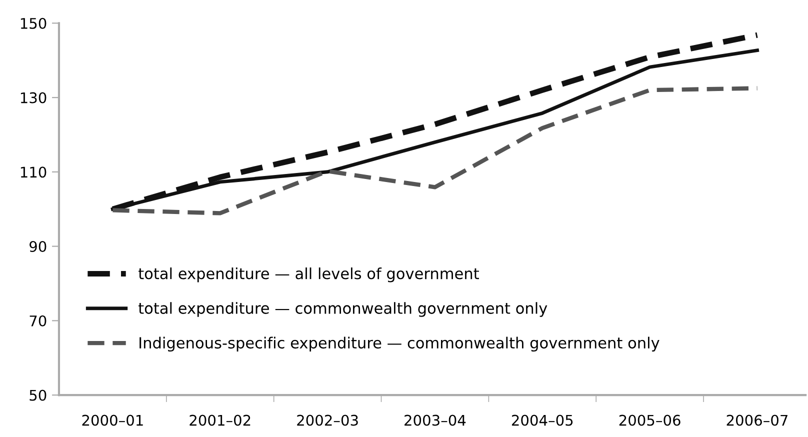 The height and width of the screenshot is (437, 808). I want to click on legend-label: Indigenous-specific expenditure — commonwealth government only, so click(400, 344).